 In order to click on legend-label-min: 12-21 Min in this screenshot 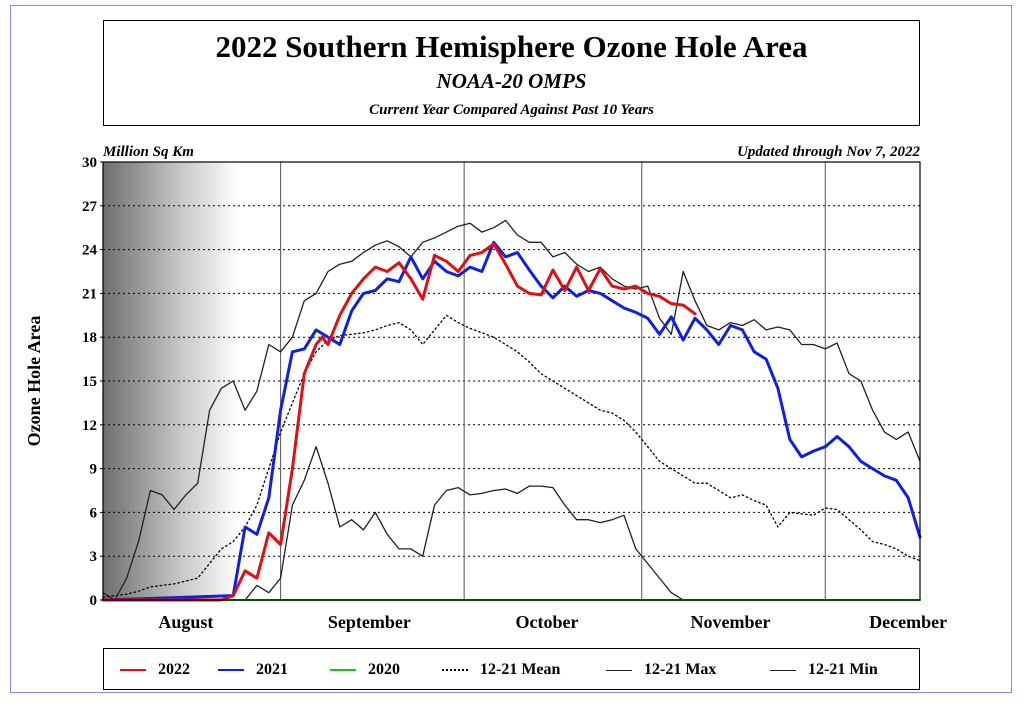, I will do `click(843, 669)`.